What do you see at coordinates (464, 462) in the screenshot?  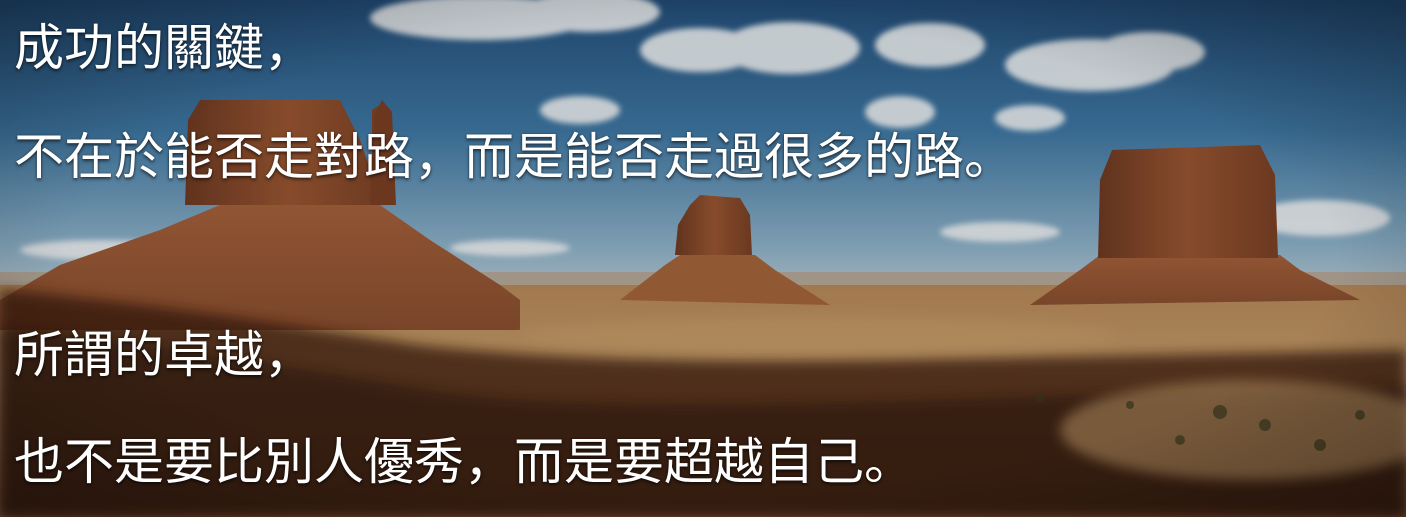 I see `quote-line-4: 也不是要比別人優秀，而是要超越自己。` at bounding box center [464, 462].